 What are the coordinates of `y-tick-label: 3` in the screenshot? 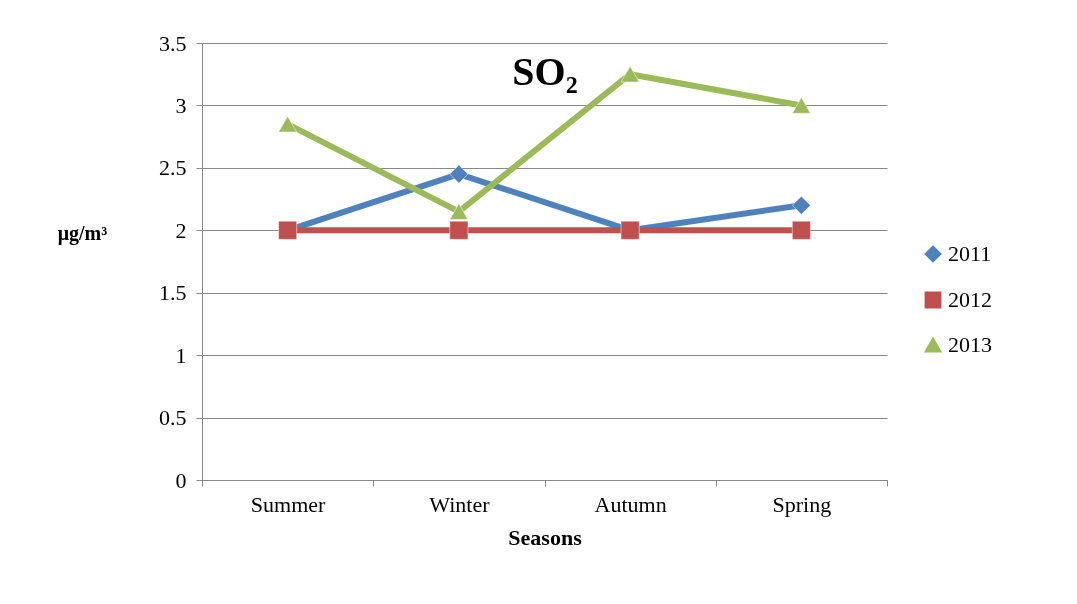 It's located at (181, 105).